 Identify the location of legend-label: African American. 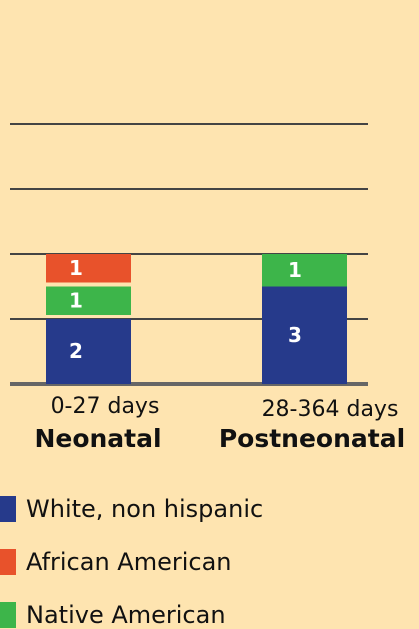
(129, 562).